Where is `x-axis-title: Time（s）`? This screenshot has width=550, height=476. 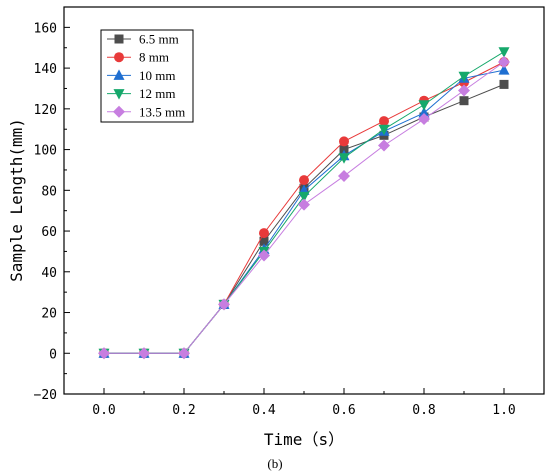
x-axis-title: Time（s） is located at coordinates (304, 439).